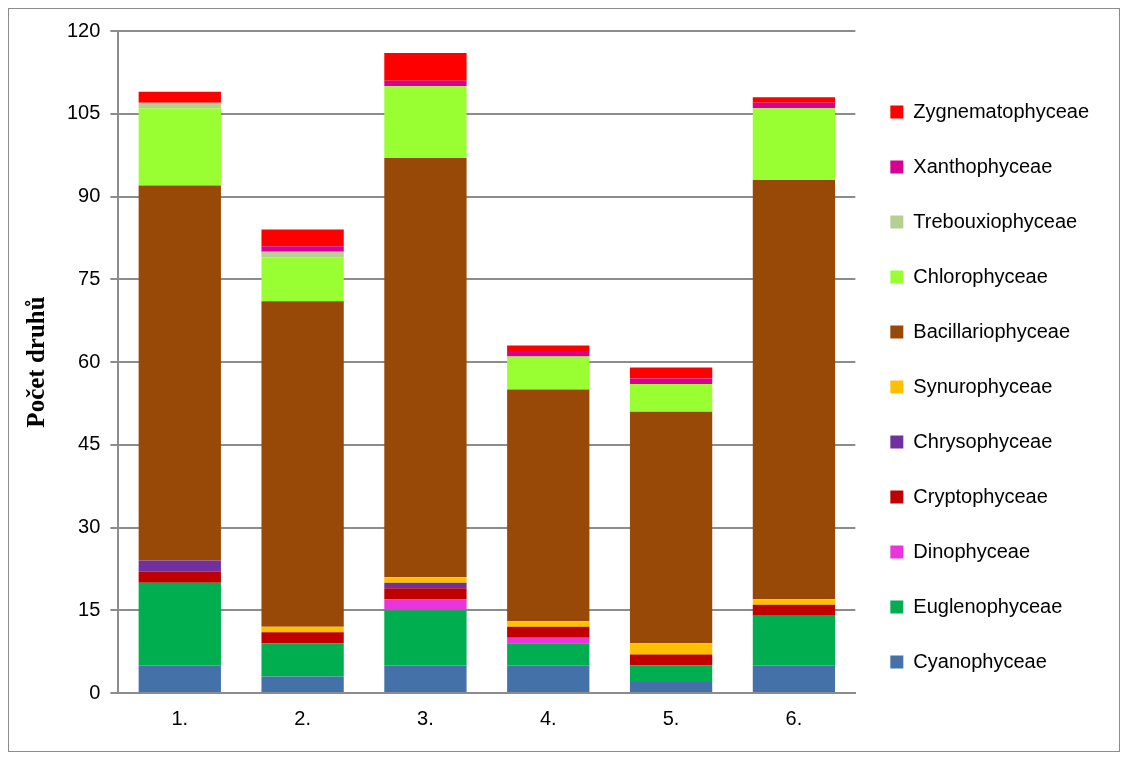  Describe the element at coordinates (972, 550) in the screenshot. I see `legend-label: Dinophyceae` at that location.